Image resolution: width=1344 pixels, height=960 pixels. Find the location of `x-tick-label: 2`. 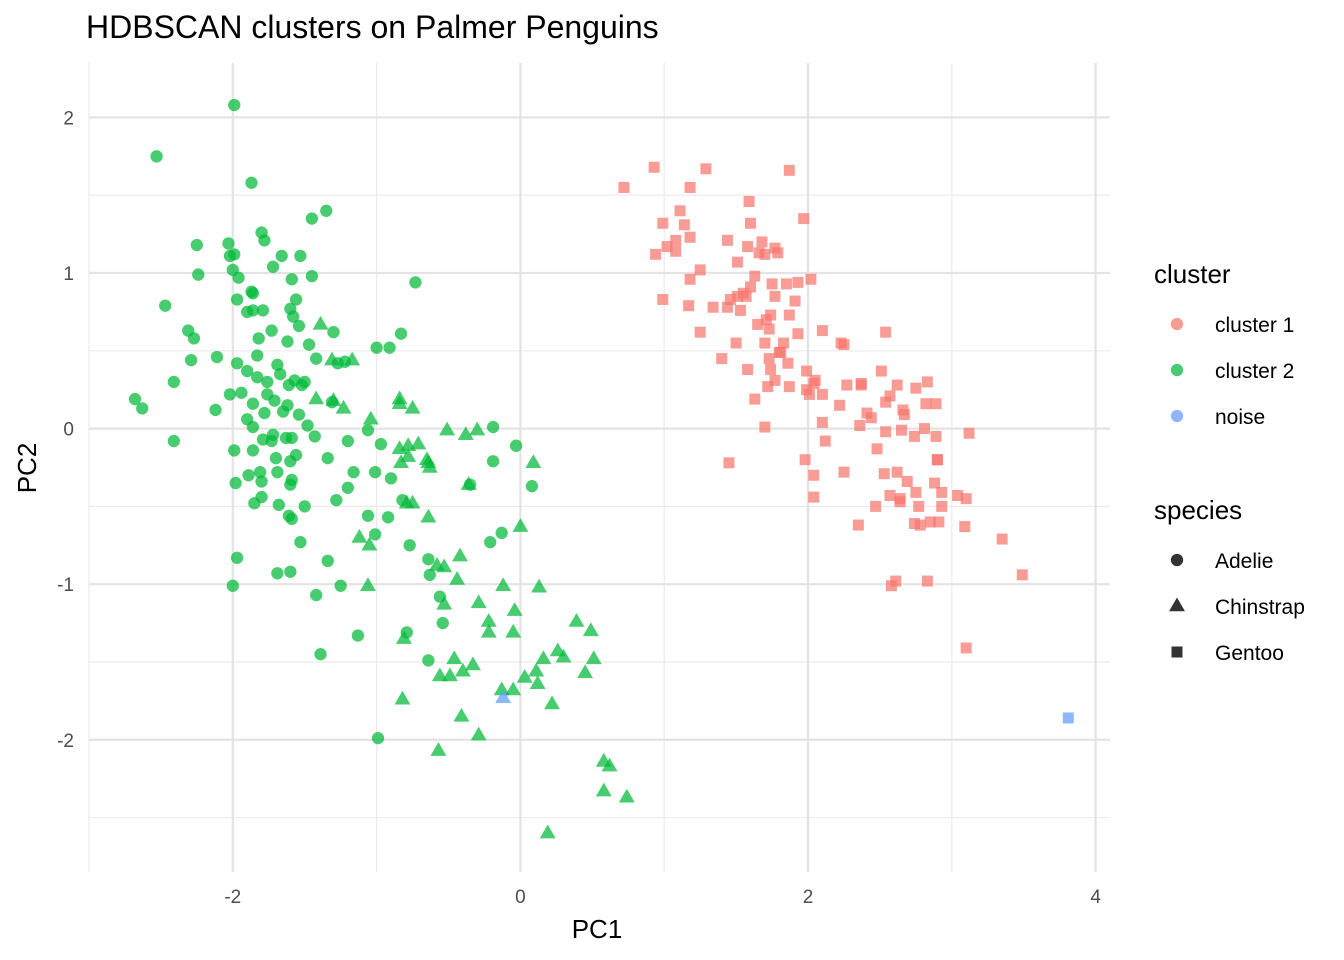

x-tick-label: 2 is located at coordinates (808, 897).